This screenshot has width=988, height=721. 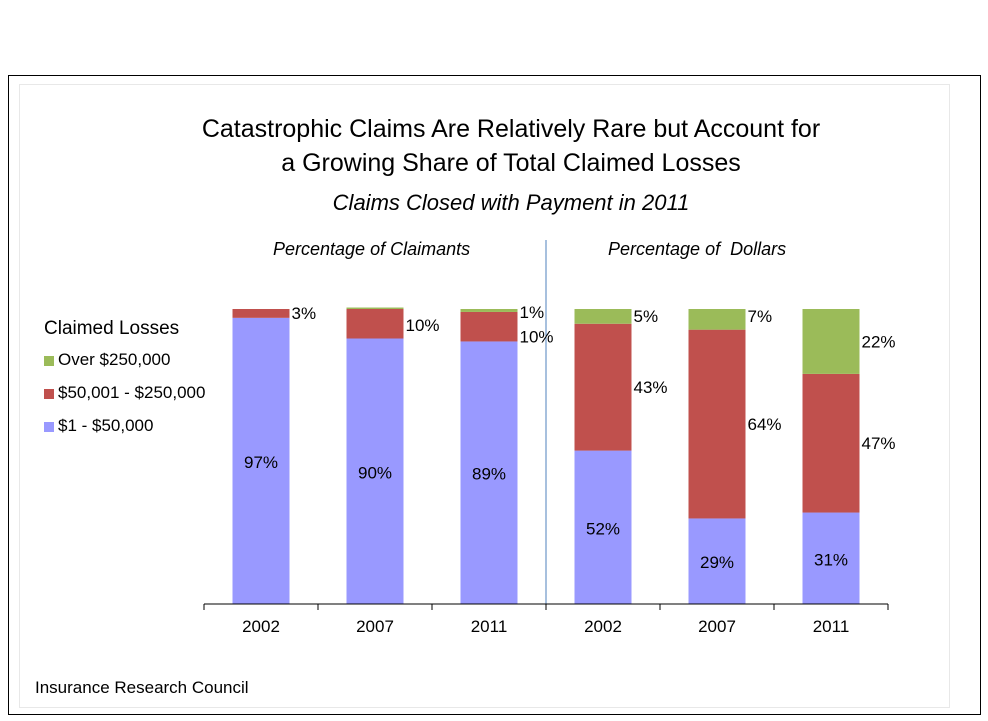 I want to click on data-label: 5%, so click(x=646, y=316).